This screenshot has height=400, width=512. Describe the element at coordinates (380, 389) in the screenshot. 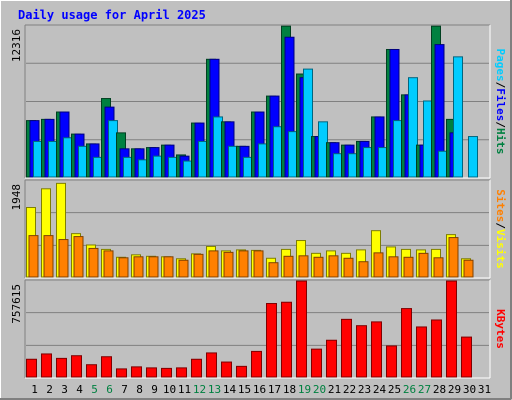

I see `day-label-24: 24` at that location.